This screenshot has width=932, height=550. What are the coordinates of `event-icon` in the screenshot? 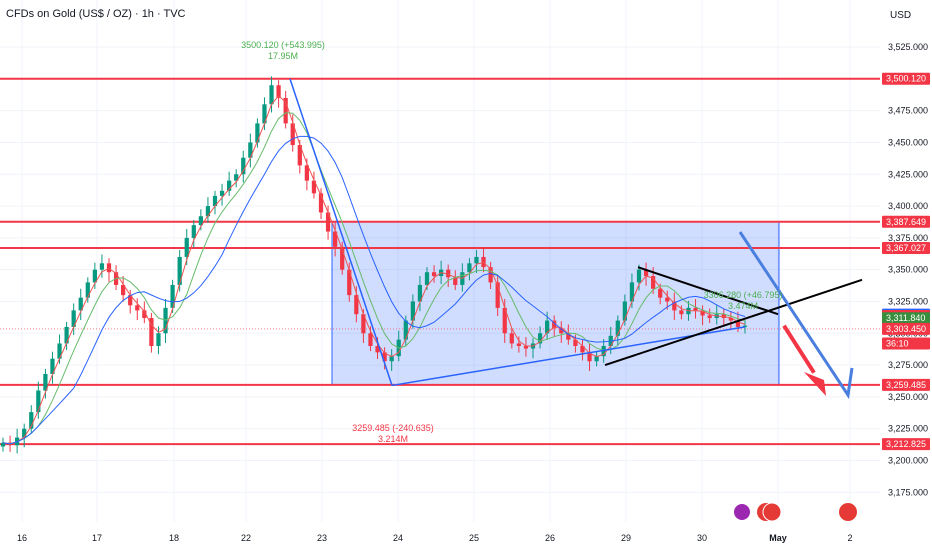 It's located at (742, 512).